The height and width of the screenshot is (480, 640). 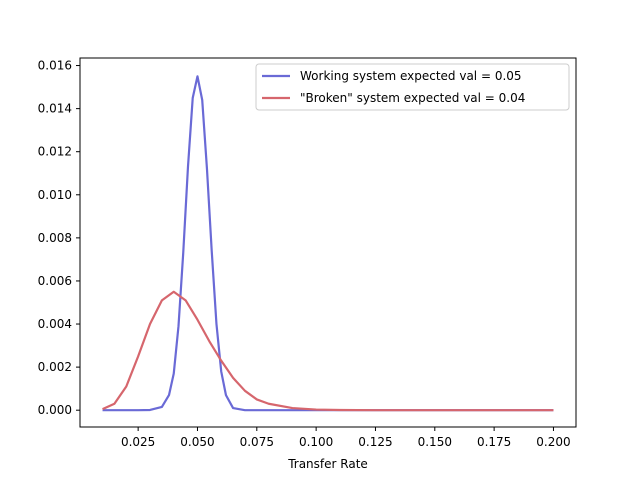 What do you see at coordinates (316, 442) in the screenshot?
I see `x-tick-label: 0.100` at bounding box center [316, 442].